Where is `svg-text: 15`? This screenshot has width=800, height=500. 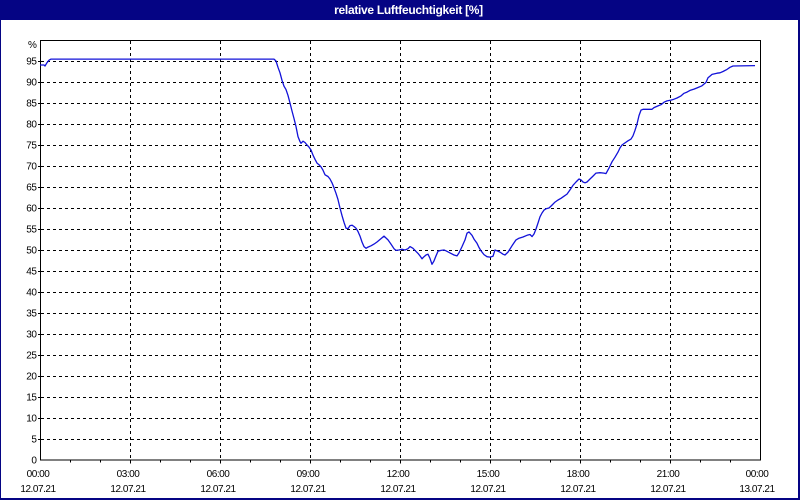 svg-text: 15 is located at coordinates (31, 398).